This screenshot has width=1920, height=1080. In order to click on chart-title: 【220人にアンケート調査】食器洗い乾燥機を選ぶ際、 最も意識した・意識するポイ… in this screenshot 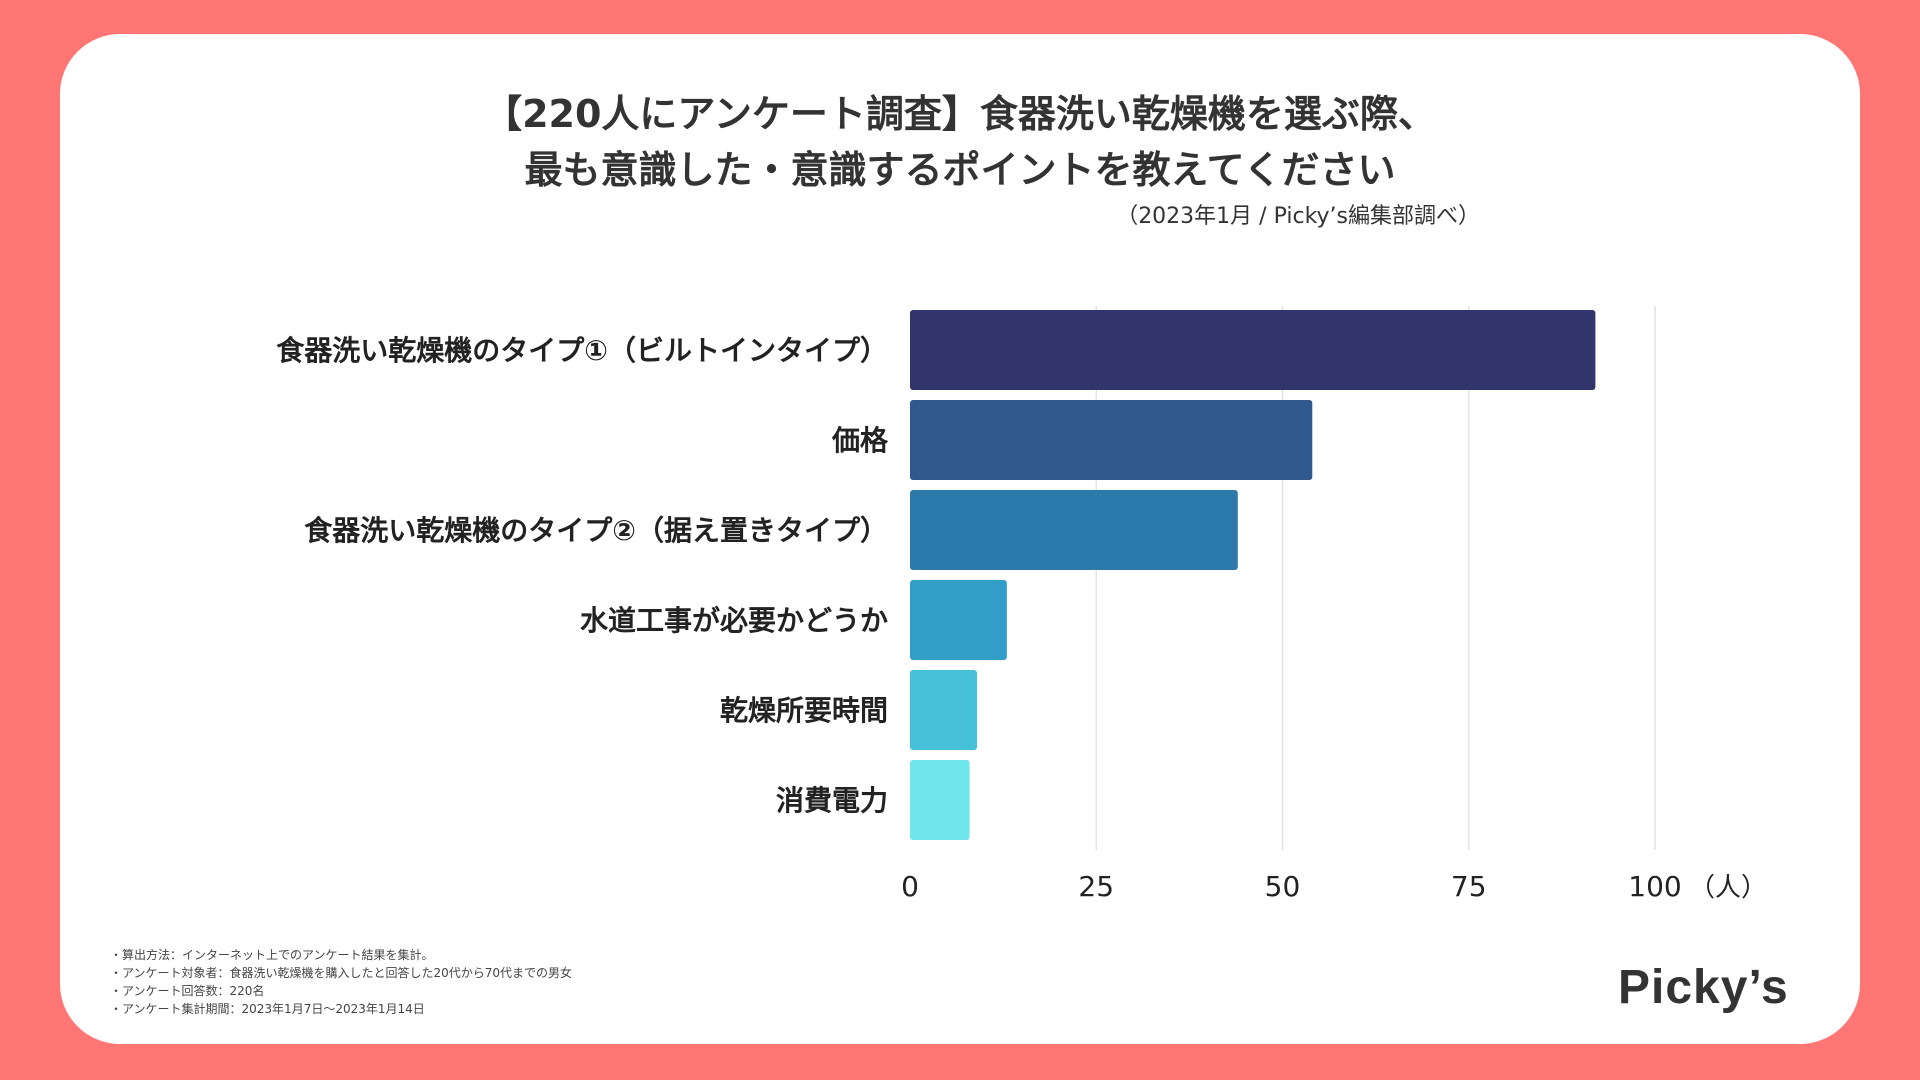, I will do `click(960, 142)`.